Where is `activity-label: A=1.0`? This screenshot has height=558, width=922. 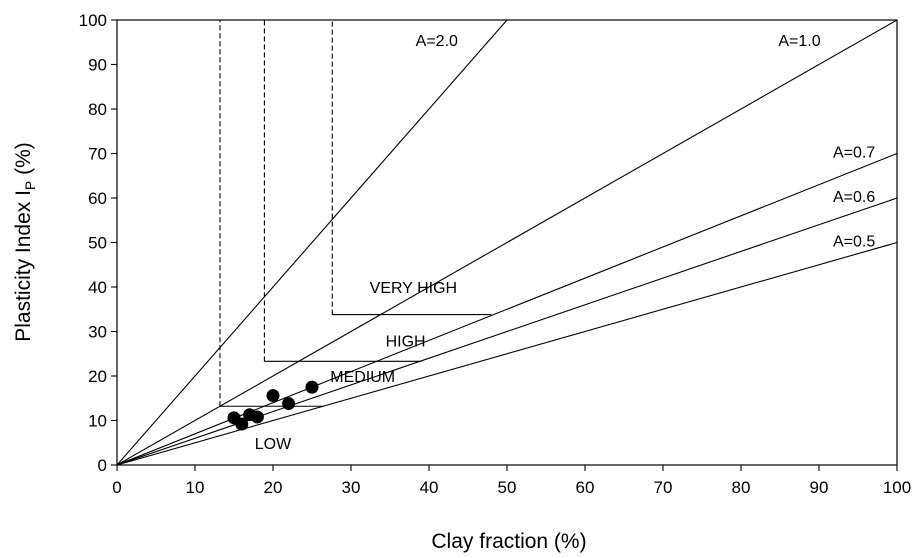
activity-label: A=1.0 is located at coordinates (799, 41).